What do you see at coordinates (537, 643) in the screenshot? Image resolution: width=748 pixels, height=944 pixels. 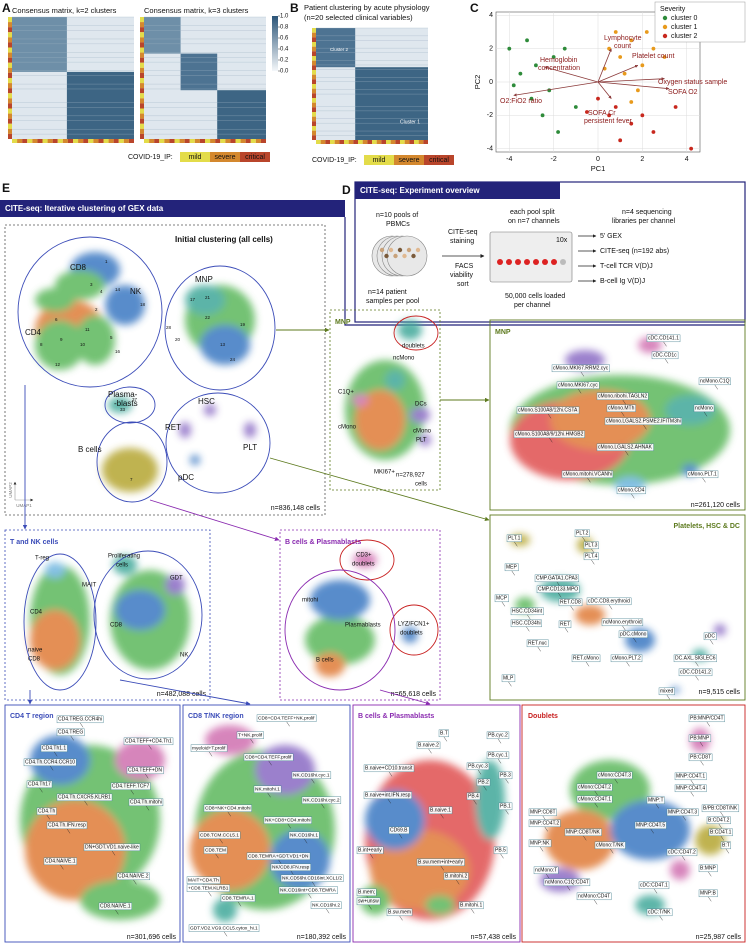 I see `label: RET.nuc` at bounding box center [537, 643].